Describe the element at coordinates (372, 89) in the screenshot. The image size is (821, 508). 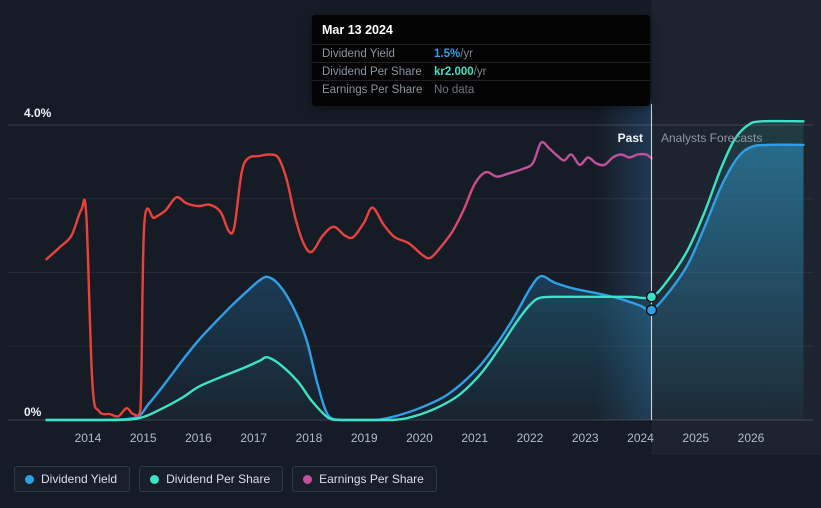
I see `tooltip-row-label: Earnings Per Share` at that location.